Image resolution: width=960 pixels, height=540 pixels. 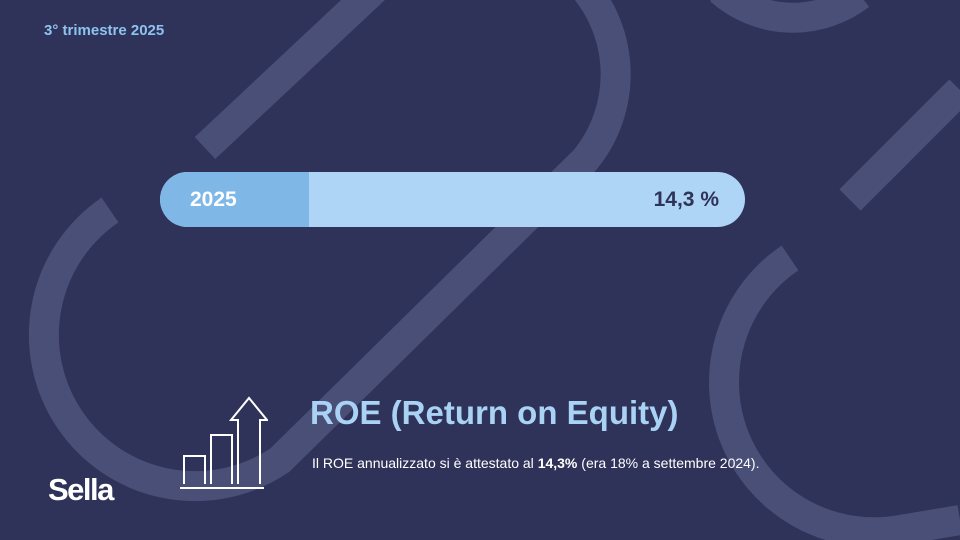 I want to click on kpi-desc-value: 14,3%, so click(x=557, y=463).